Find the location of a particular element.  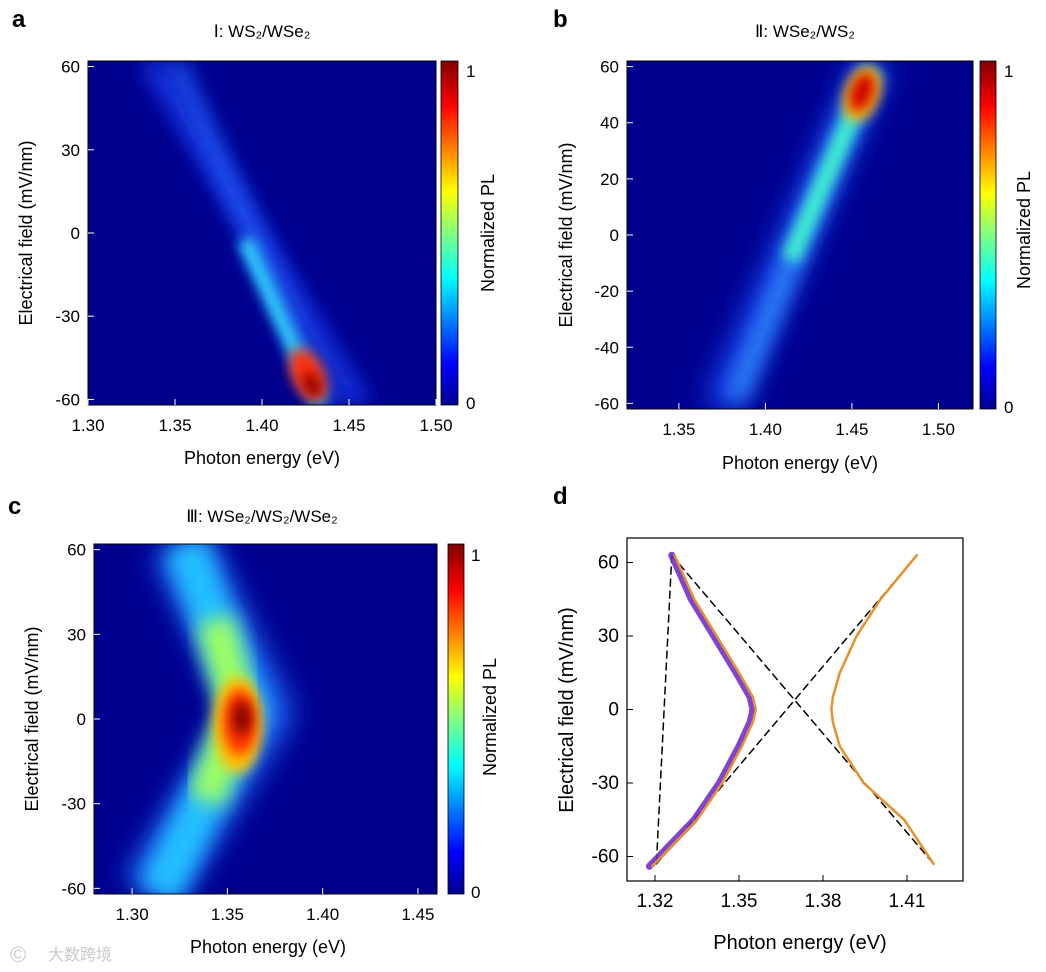

panel-b-colorbar-min: 0 is located at coordinates (1008, 407).